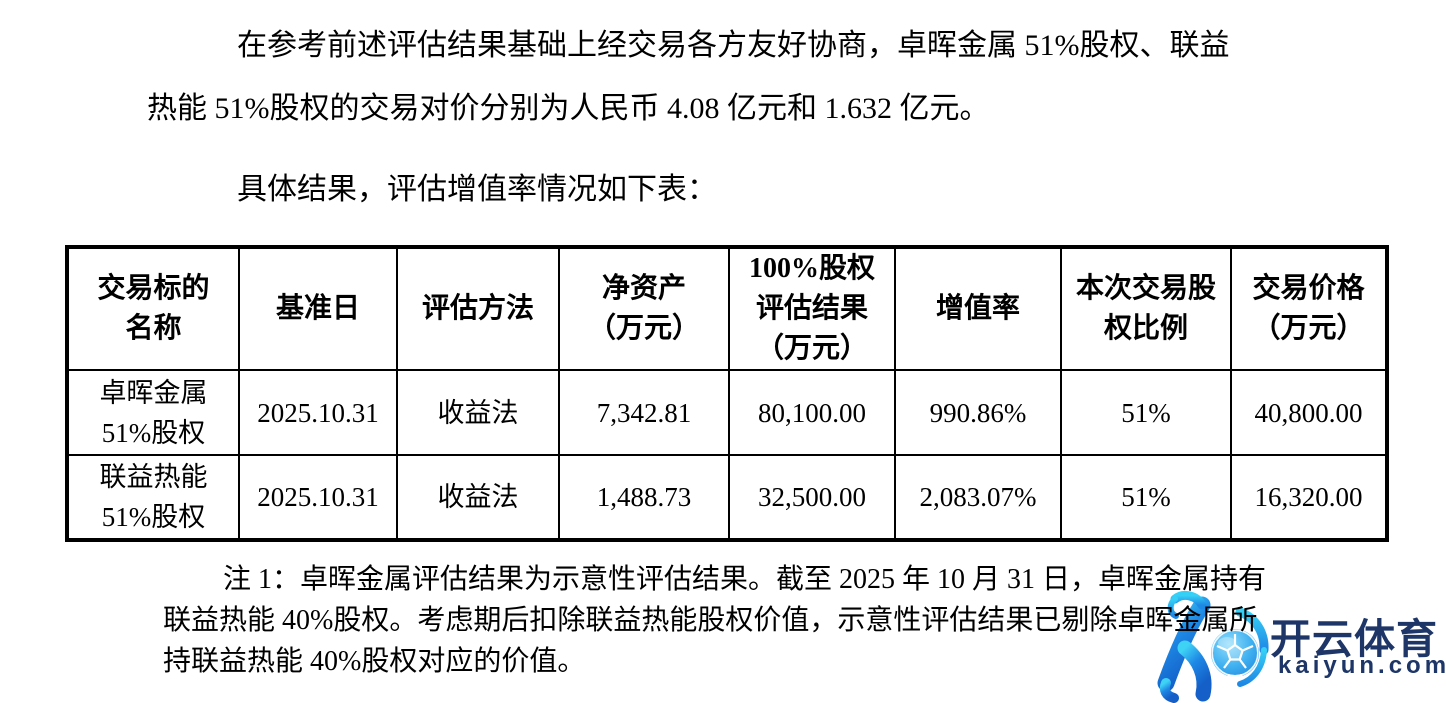 Image resolution: width=1446 pixels, height=703 pixels. What do you see at coordinates (1362, 665) in the screenshot?
I see `watermark-domain-text: kaiyun.com` at bounding box center [1362, 665].